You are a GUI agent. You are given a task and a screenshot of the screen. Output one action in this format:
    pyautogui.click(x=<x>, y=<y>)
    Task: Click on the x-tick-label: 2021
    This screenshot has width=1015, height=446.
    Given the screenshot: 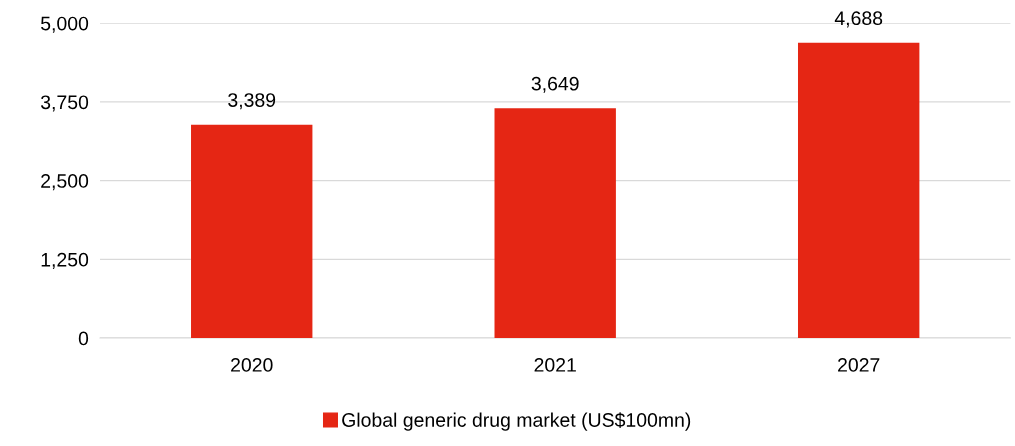 What is the action you would take?
    pyautogui.click(x=555, y=365)
    